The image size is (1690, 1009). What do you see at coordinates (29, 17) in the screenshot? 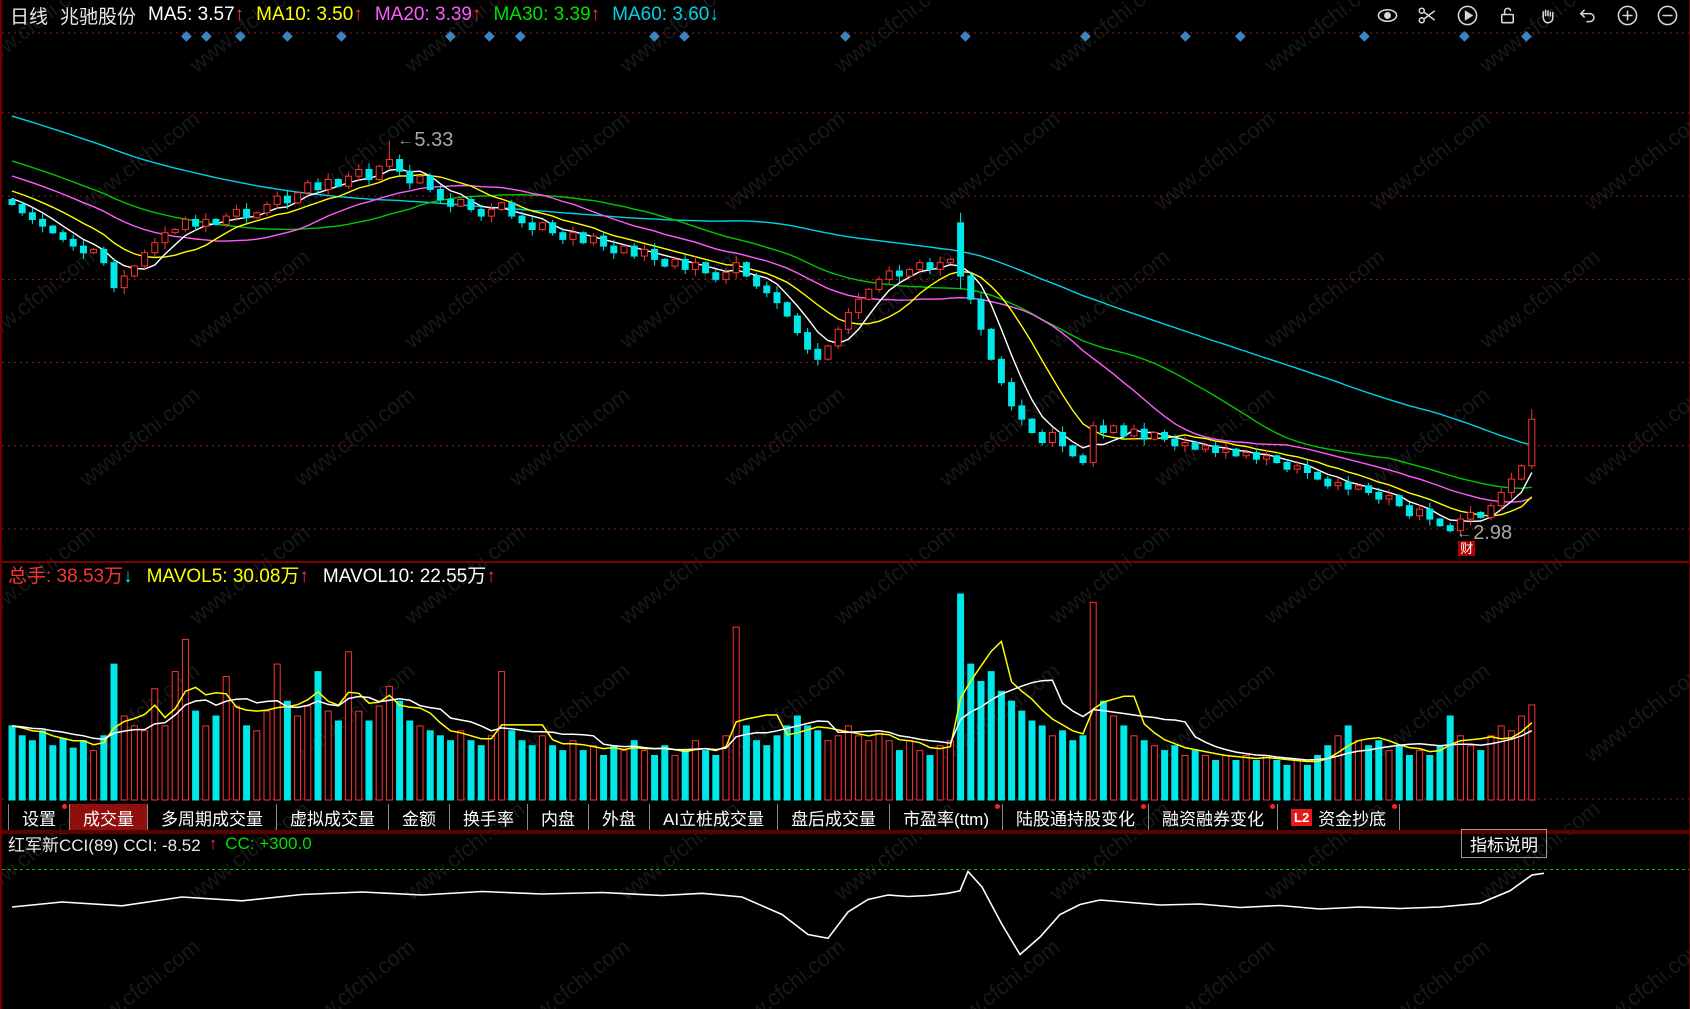
I see `period-label: 日线` at bounding box center [29, 17].